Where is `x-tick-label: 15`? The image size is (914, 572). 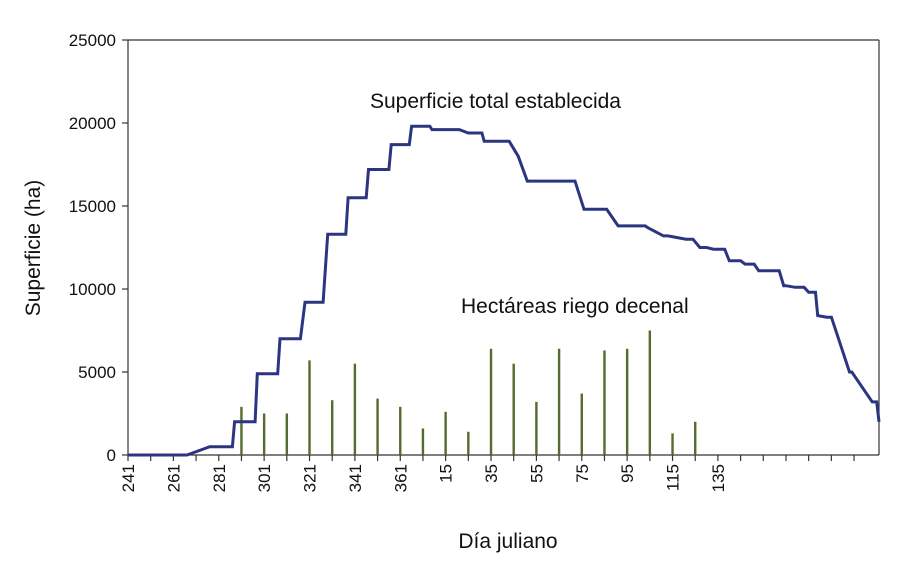 x-tick-label: 15 is located at coordinates (446, 473).